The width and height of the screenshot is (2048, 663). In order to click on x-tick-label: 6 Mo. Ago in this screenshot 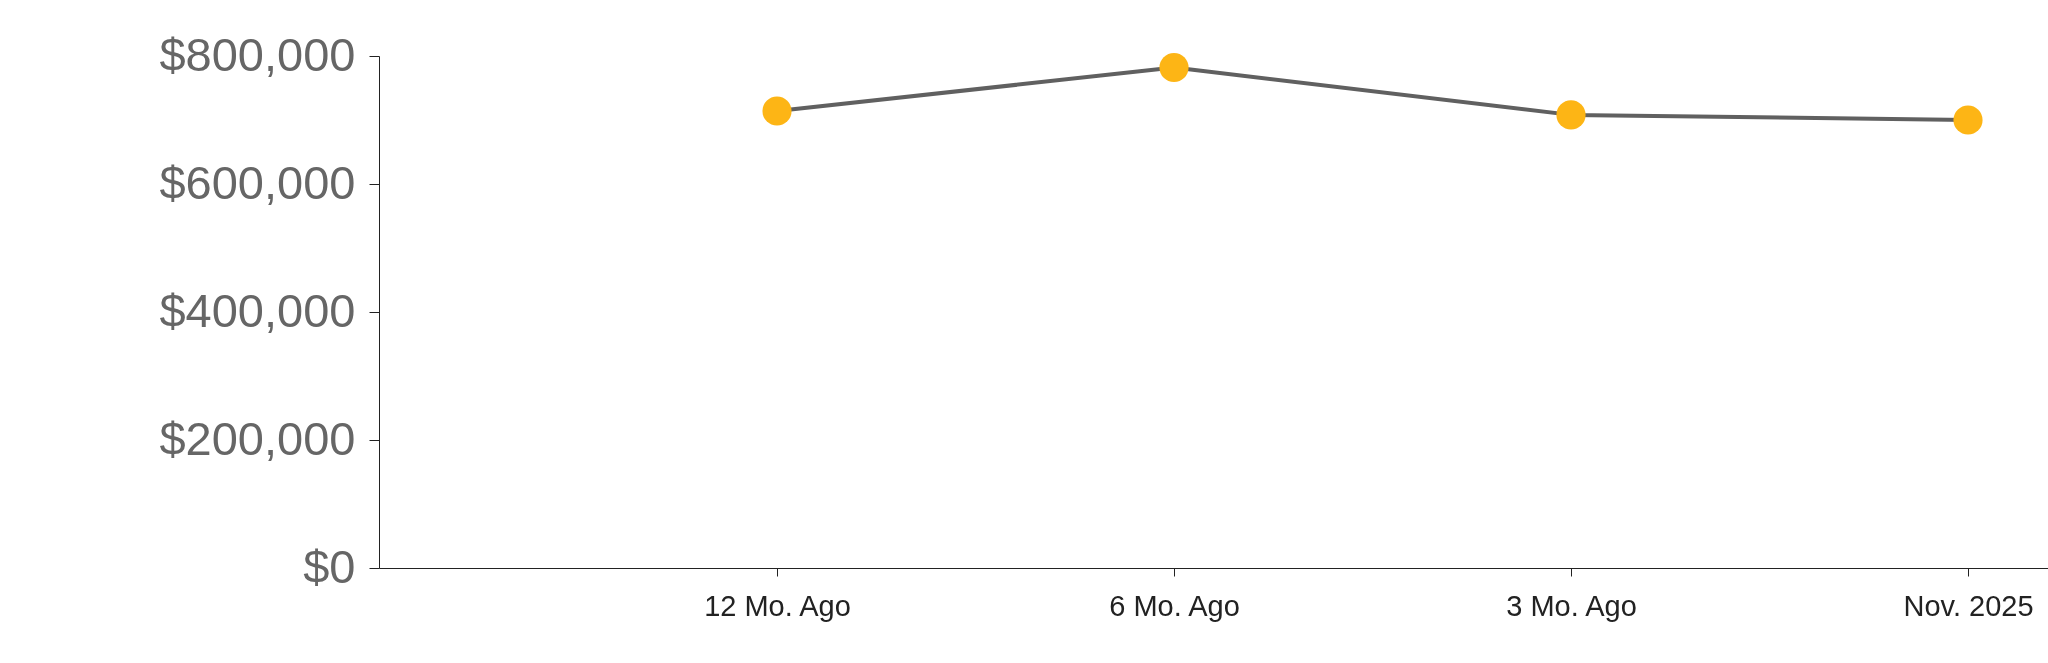, I will do `click(1174, 605)`.